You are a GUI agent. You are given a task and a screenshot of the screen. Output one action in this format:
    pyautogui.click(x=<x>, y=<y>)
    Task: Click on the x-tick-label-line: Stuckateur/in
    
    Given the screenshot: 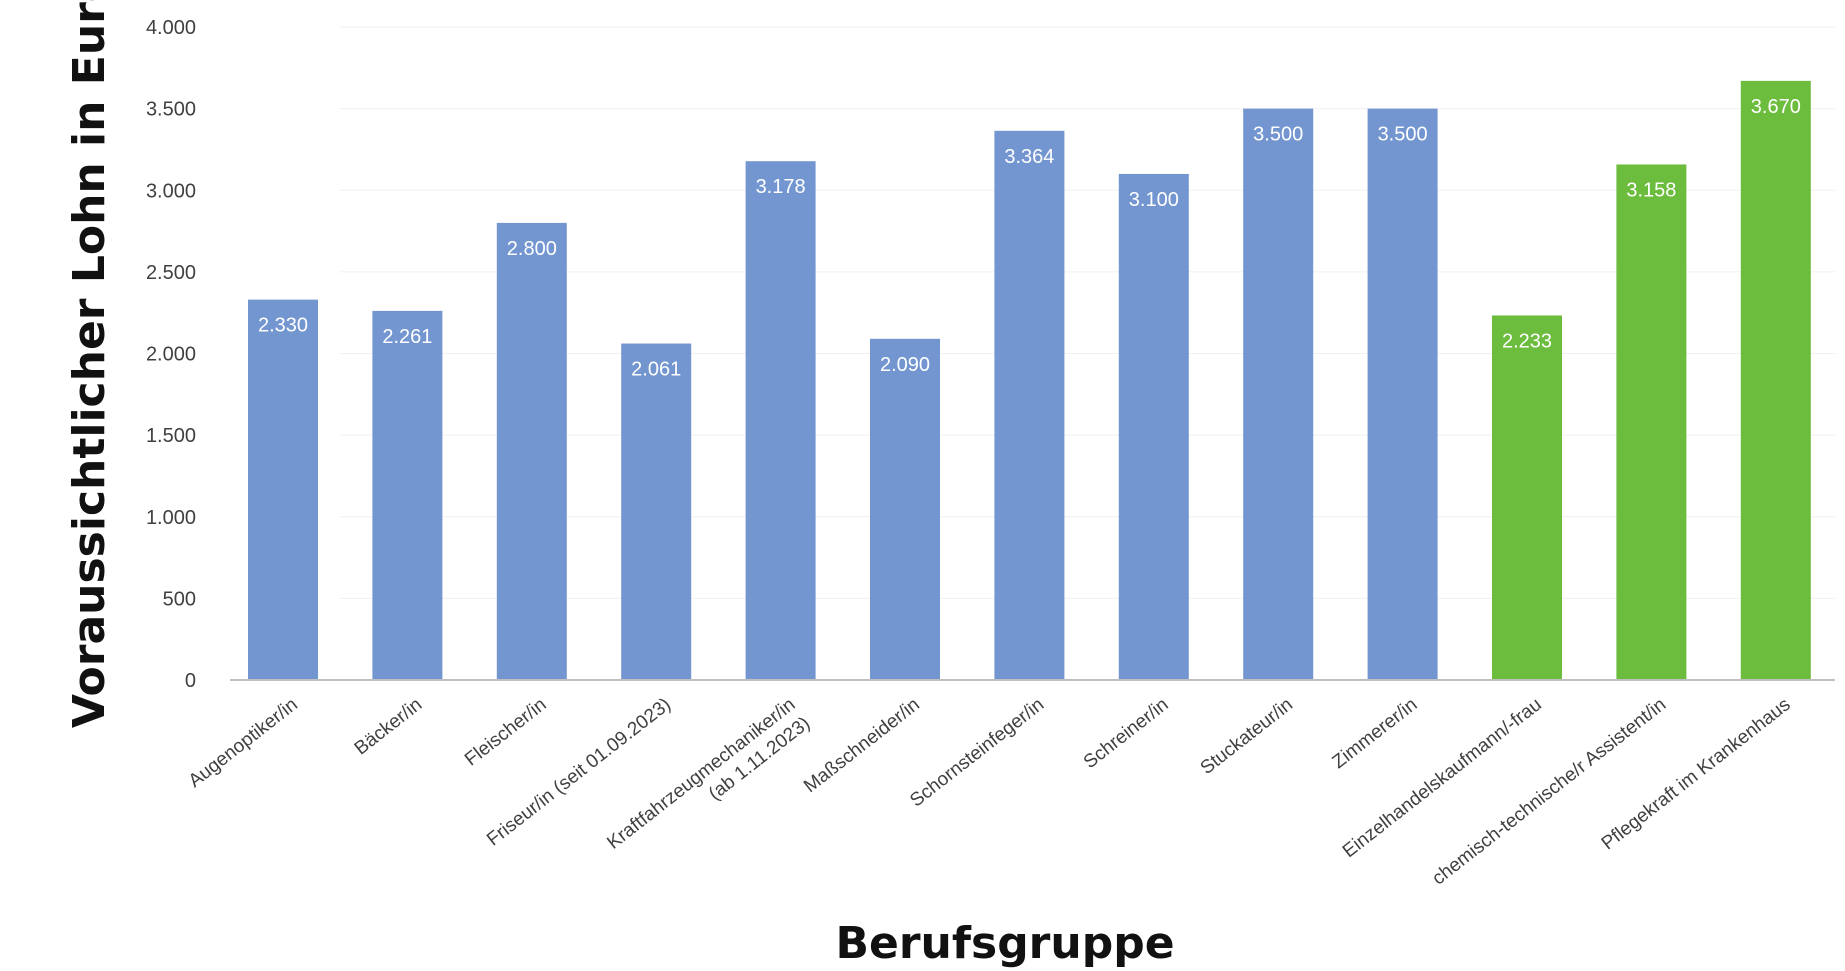 What is the action you would take?
    pyautogui.click(x=1247, y=736)
    